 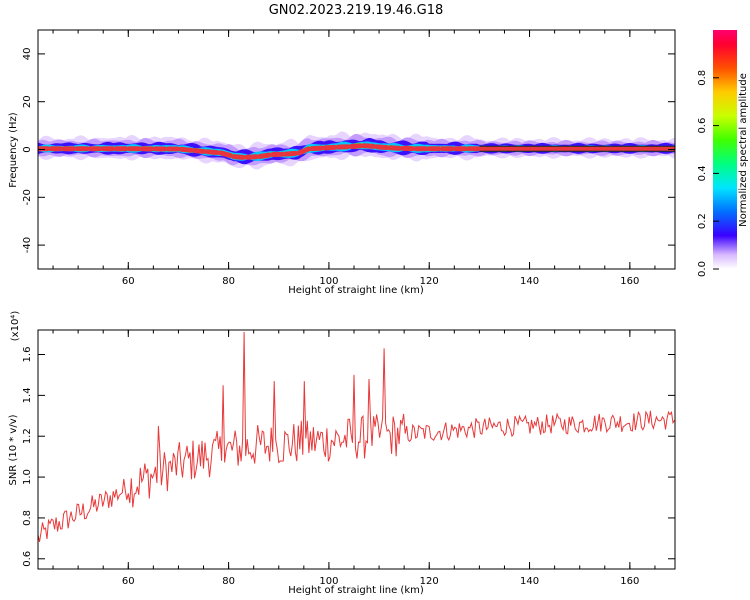 I want to click on colorbar-gradient, so click(x=725, y=149).